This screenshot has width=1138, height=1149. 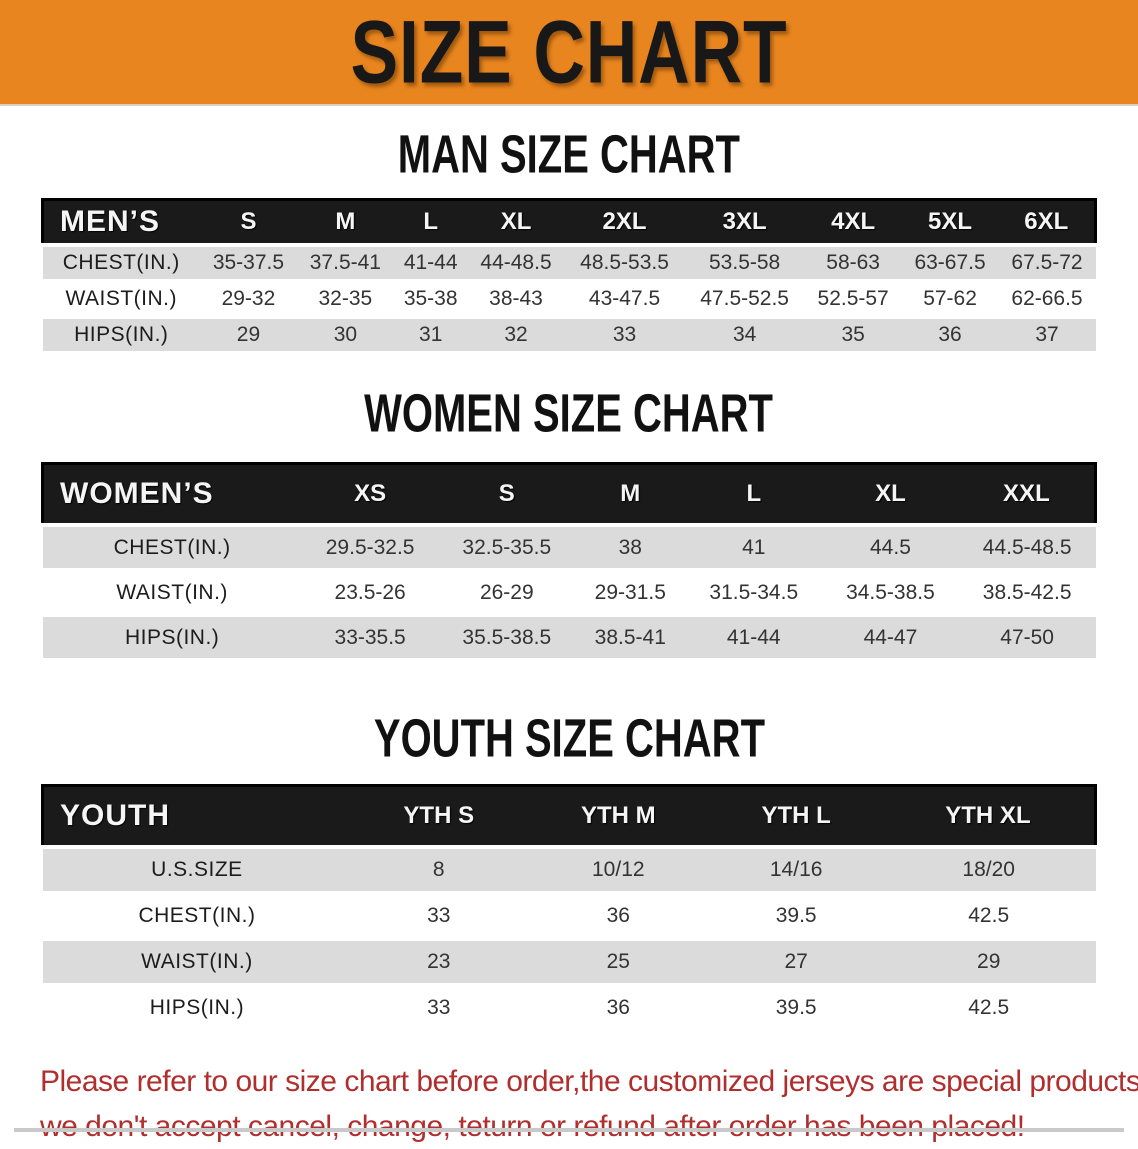 What do you see at coordinates (1027, 494) in the screenshot?
I see `size-column-header: XXL` at bounding box center [1027, 494].